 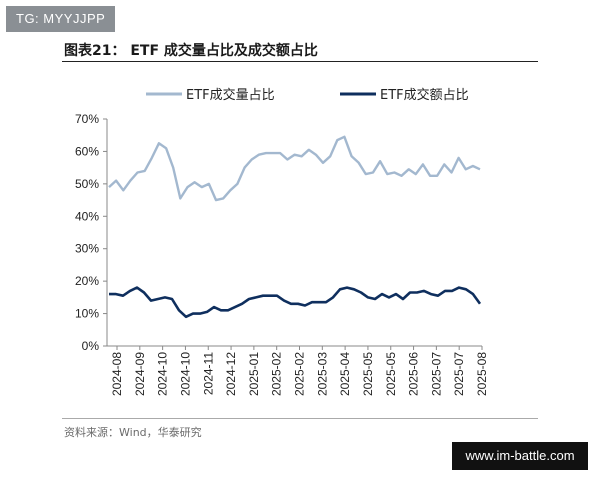 What do you see at coordinates (300, 418) in the screenshot?
I see `footer-divider` at bounding box center [300, 418].